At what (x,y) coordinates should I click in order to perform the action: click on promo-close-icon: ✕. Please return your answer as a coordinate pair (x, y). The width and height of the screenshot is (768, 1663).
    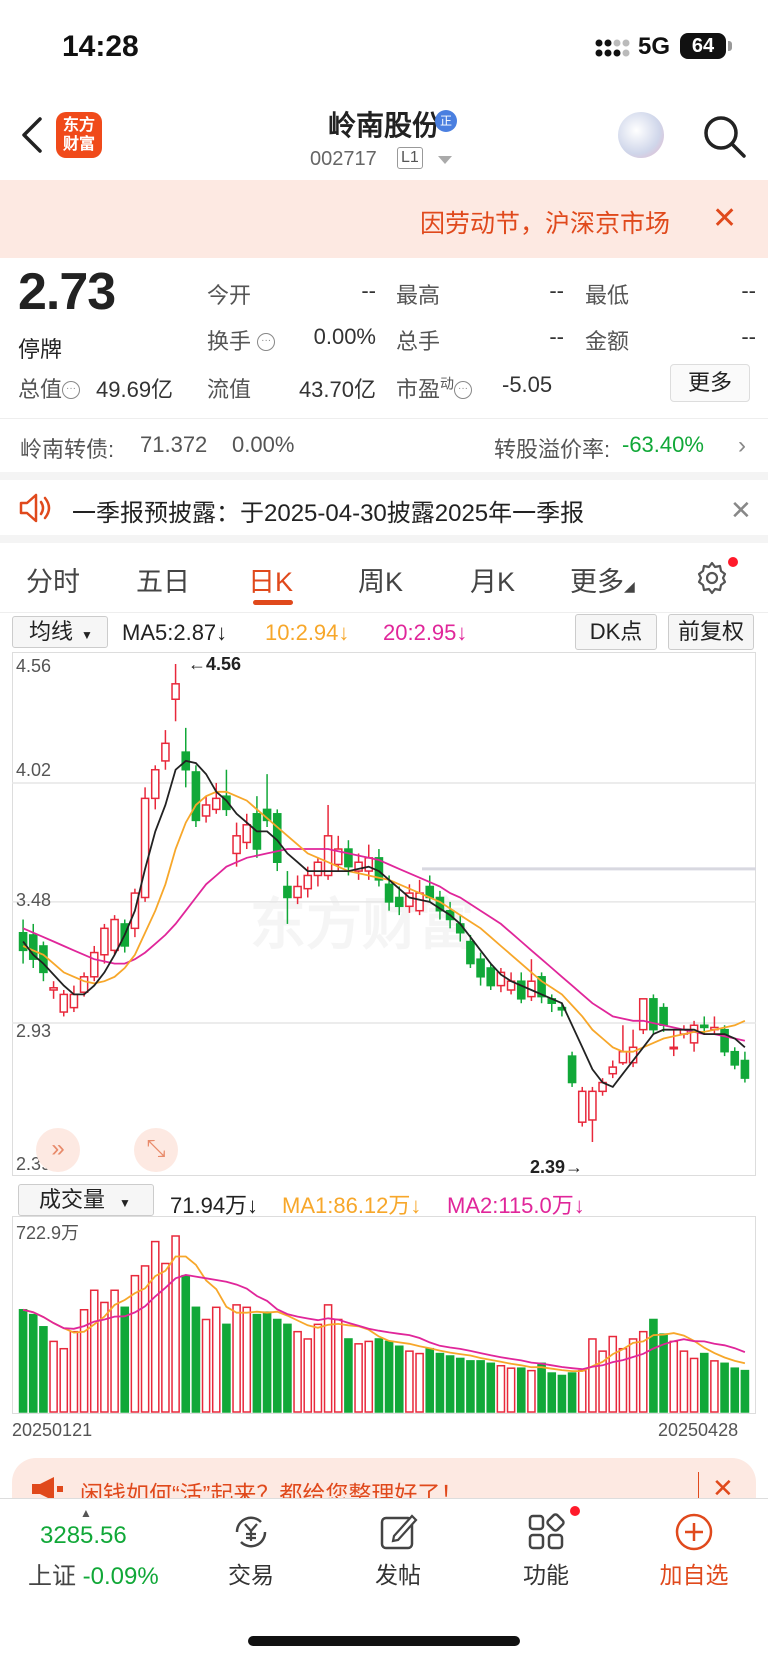
    Looking at the image, I should click on (723, 1488).